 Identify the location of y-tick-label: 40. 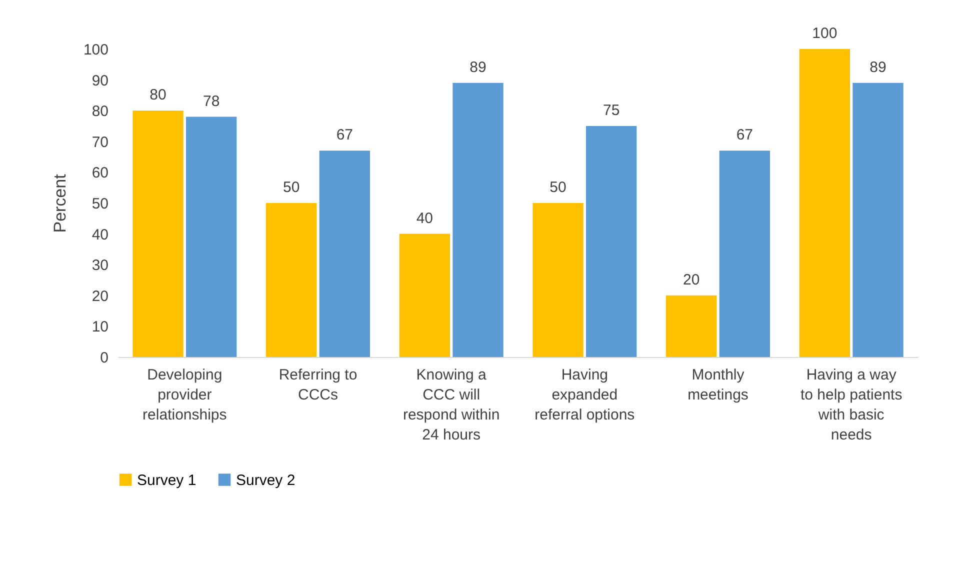
(100, 235).